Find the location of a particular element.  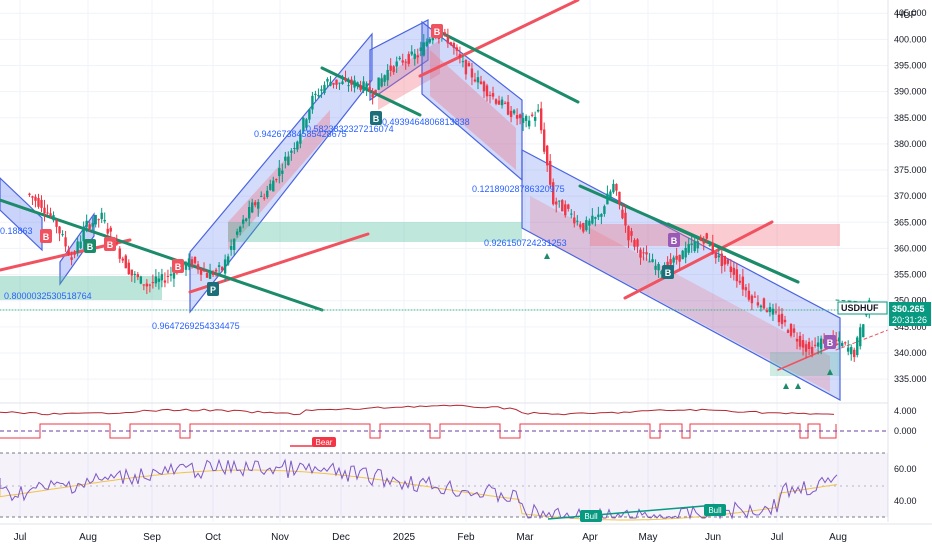

price-tick: 355.000 is located at coordinates (910, 275).